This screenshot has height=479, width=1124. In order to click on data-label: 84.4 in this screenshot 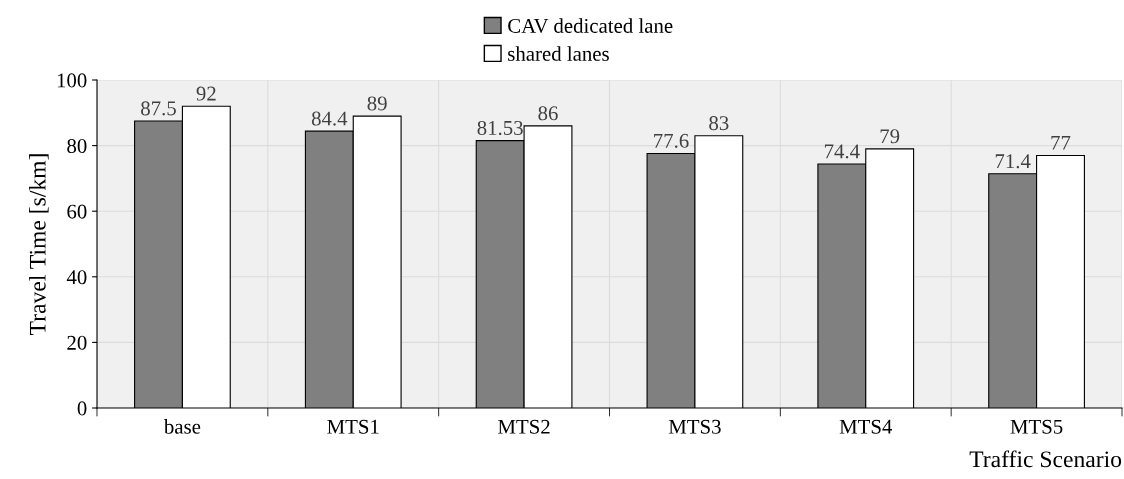, I will do `click(329, 118)`.